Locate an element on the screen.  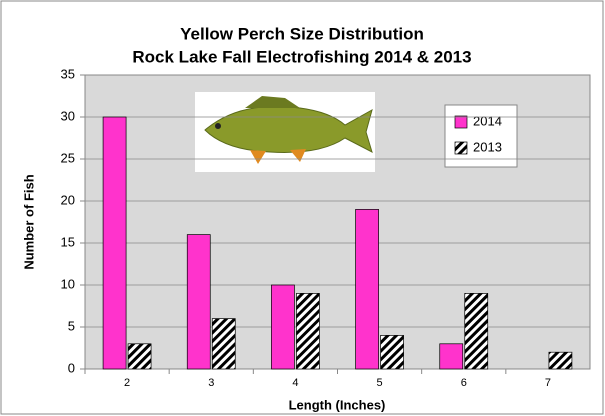
x-tick-label: 7 is located at coordinates (548, 383).